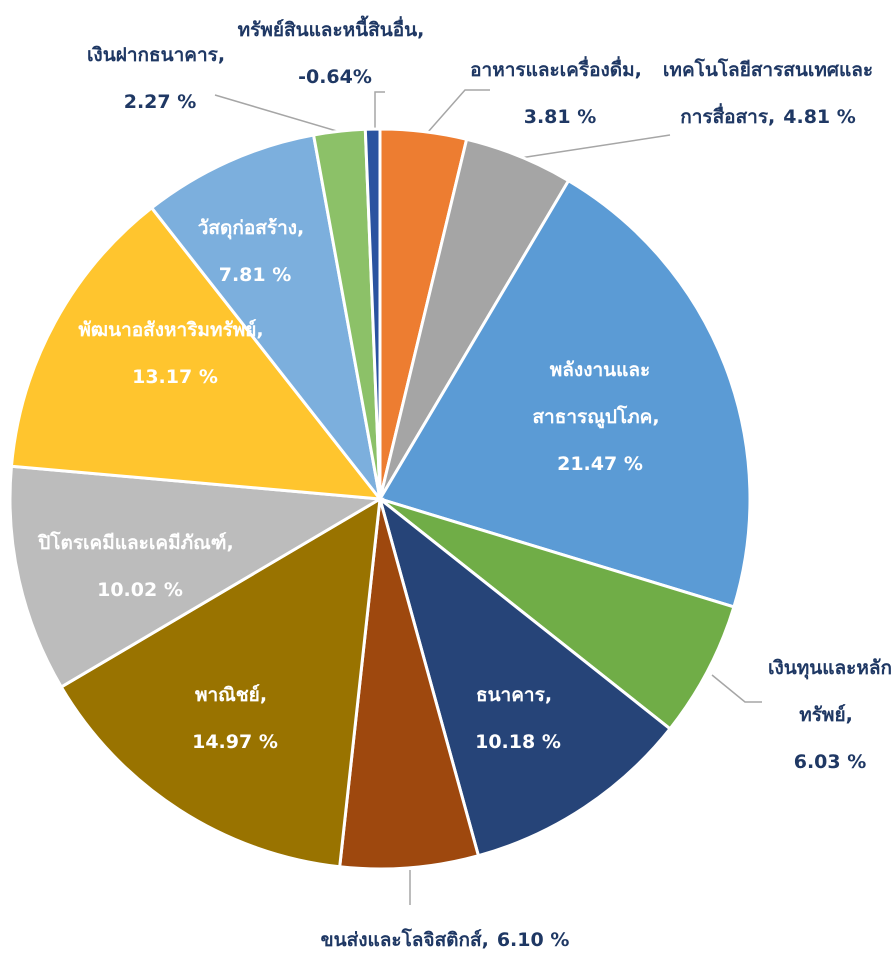 The image size is (893, 958). I want to click on category-label: อาหารและเครื่องดื่ม, so click(552, 70).